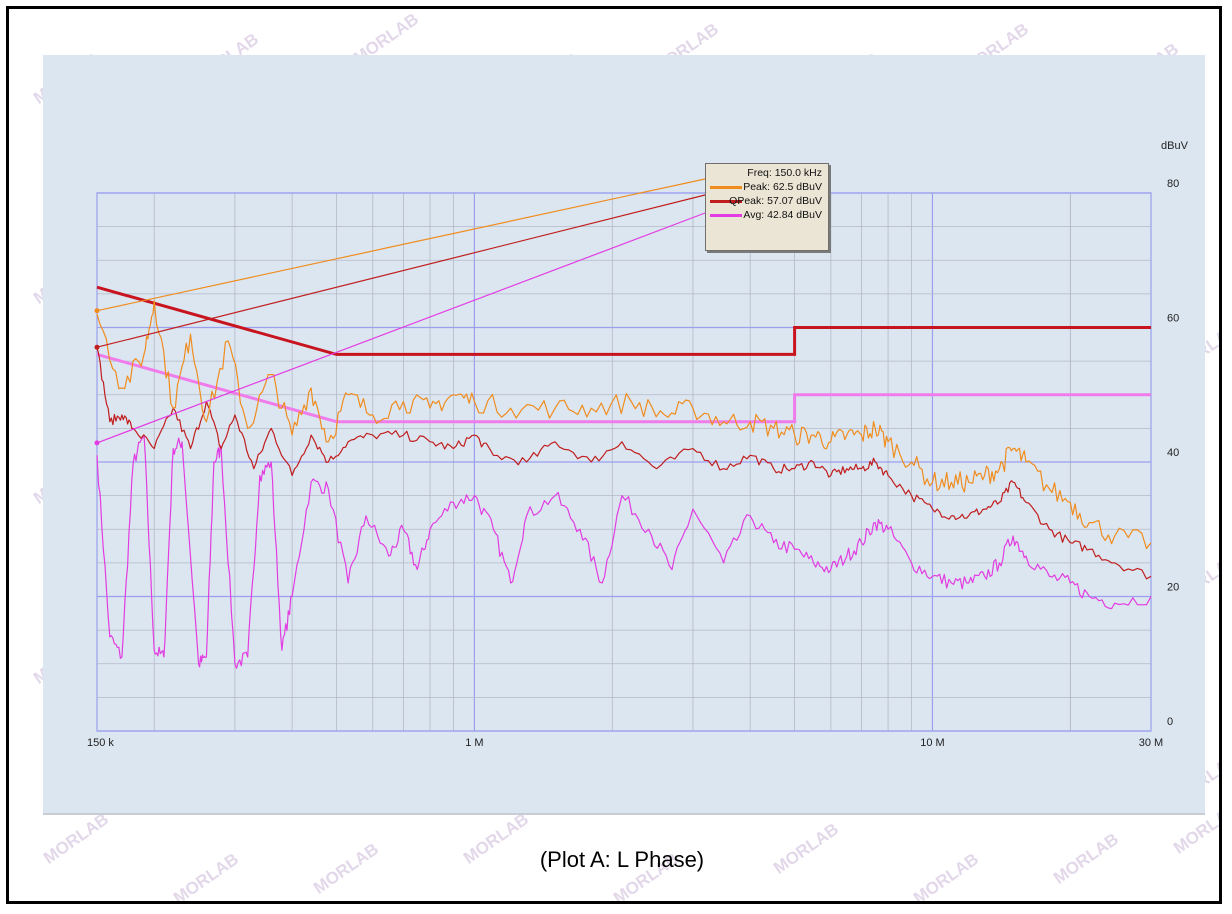 Image resolution: width=1232 pixels, height=914 pixels. Describe the element at coordinates (474, 743) in the screenshot. I see `x-tick-label: 1 M` at that location.